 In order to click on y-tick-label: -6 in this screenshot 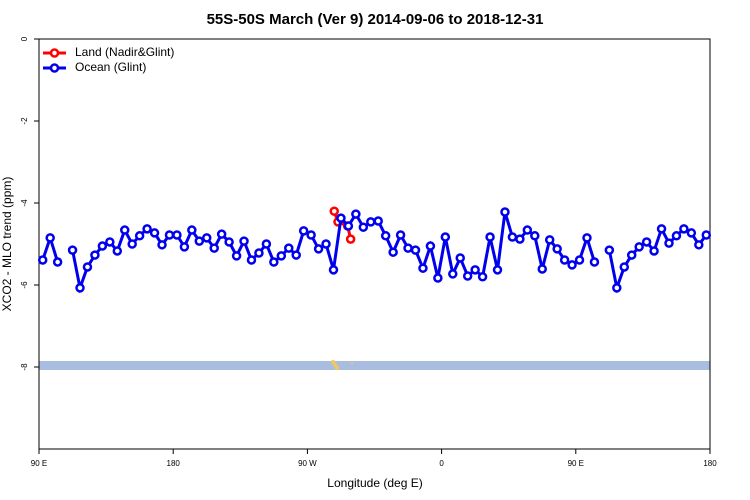, I will do `click(24, 285)`.